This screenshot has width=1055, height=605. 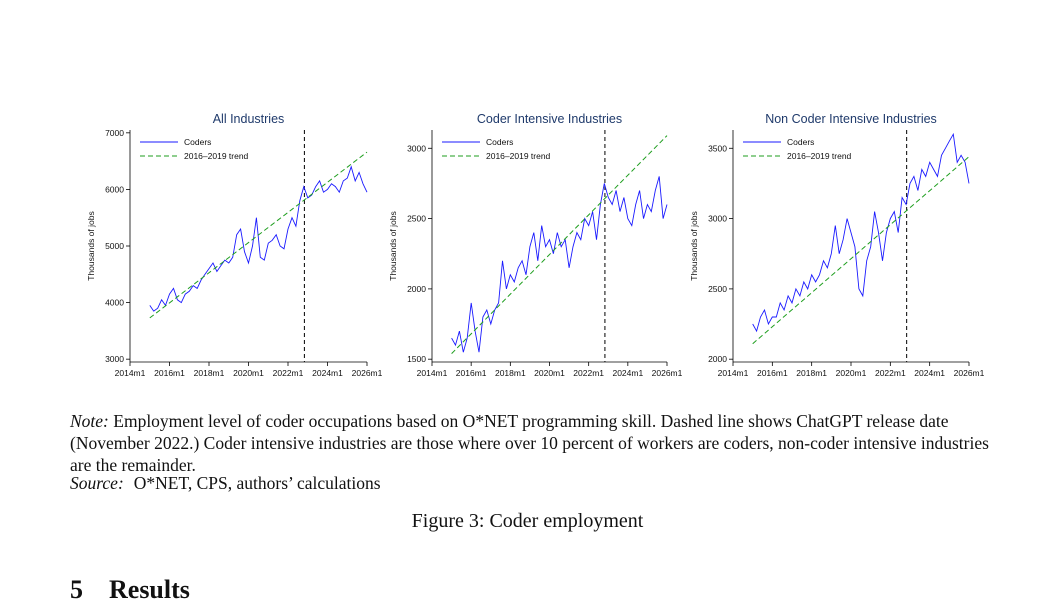 I want to click on section-heading: 5 Results, so click(x=130, y=590).